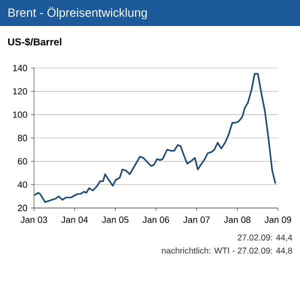  I want to click on x-tick-label: Jan 04, so click(74, 219).